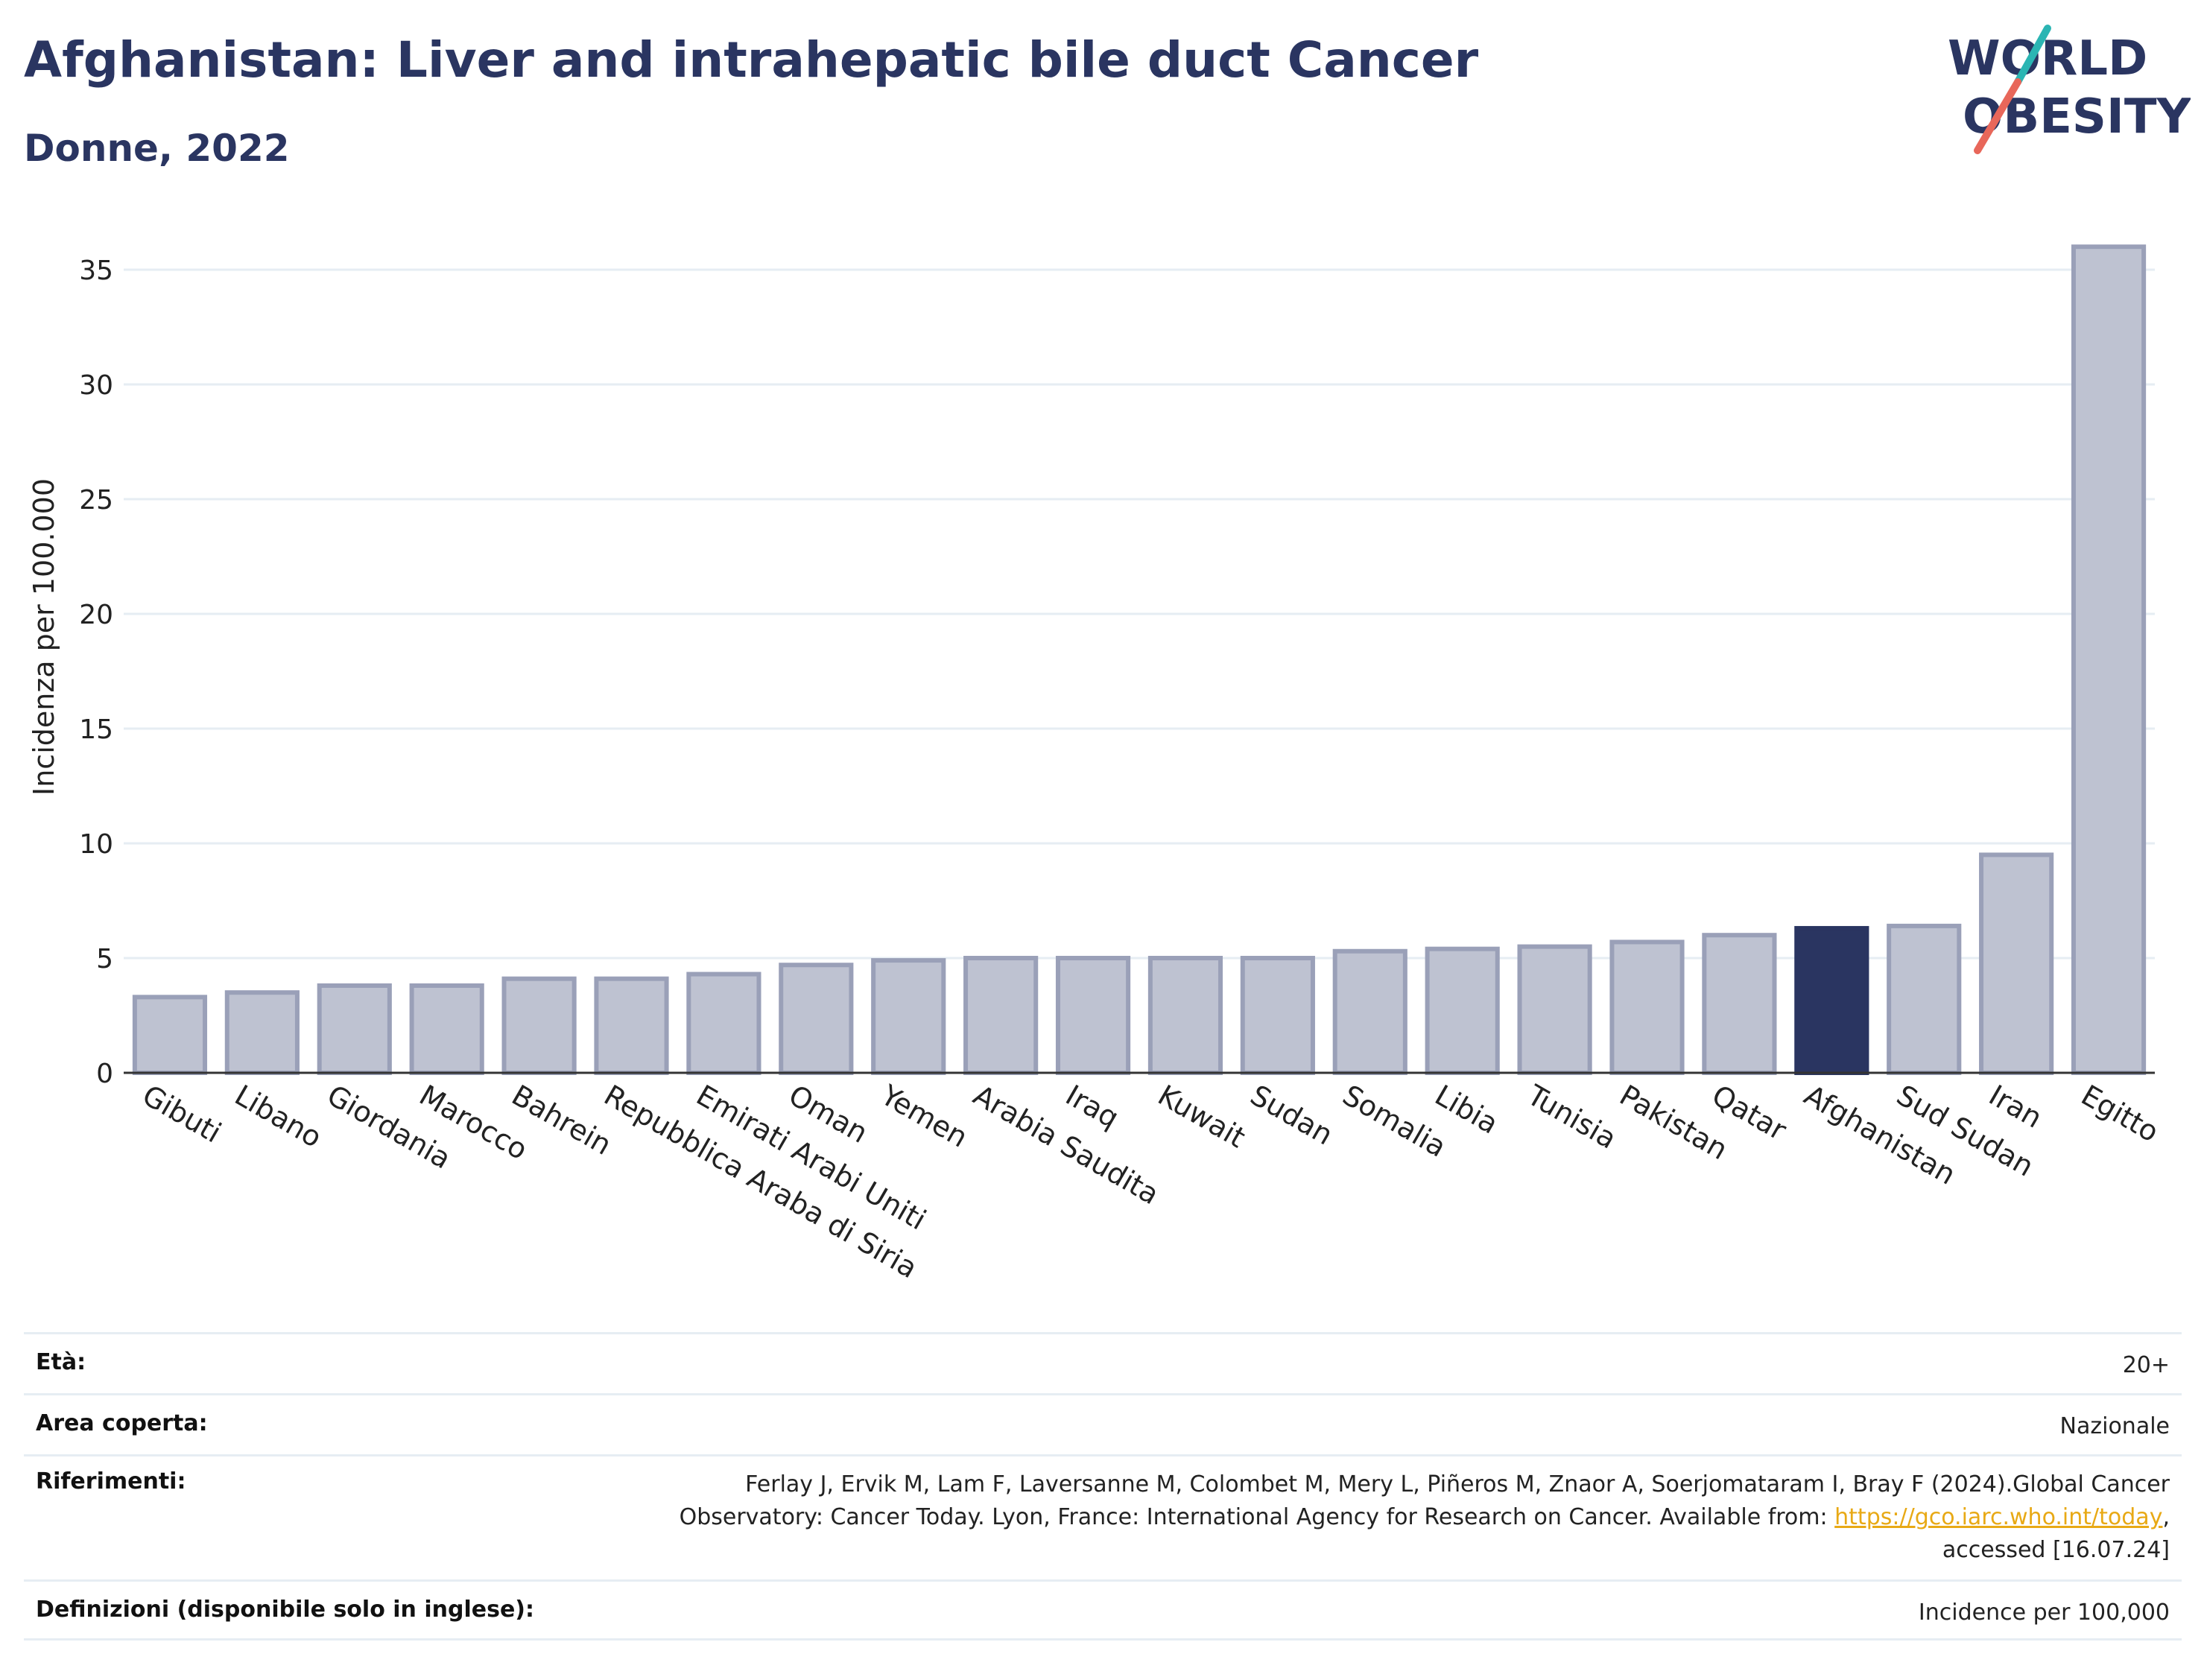 The height and width of the screenshot is (1680, 2204). I want to click on x-tick-label: Kuwait, so click(1202, 1117).